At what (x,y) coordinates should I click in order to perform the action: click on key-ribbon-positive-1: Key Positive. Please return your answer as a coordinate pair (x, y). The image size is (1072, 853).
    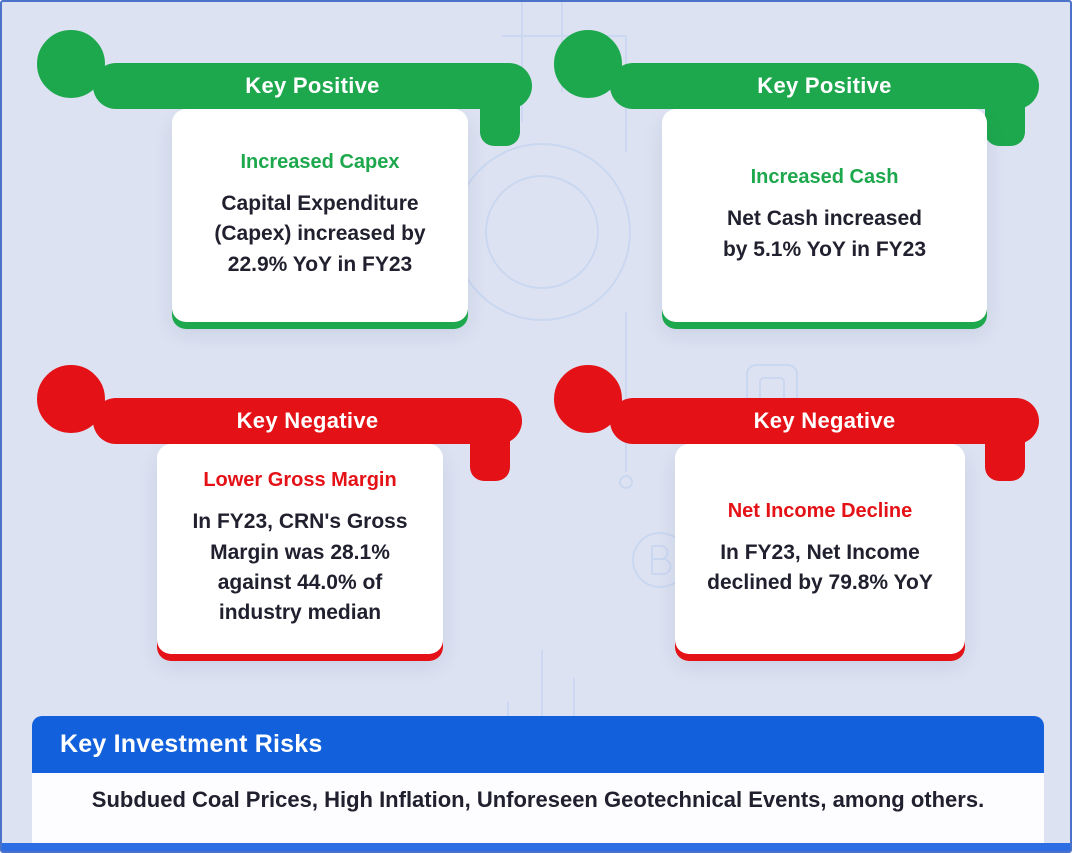
    Looking at the image, I should click on (312, 86).